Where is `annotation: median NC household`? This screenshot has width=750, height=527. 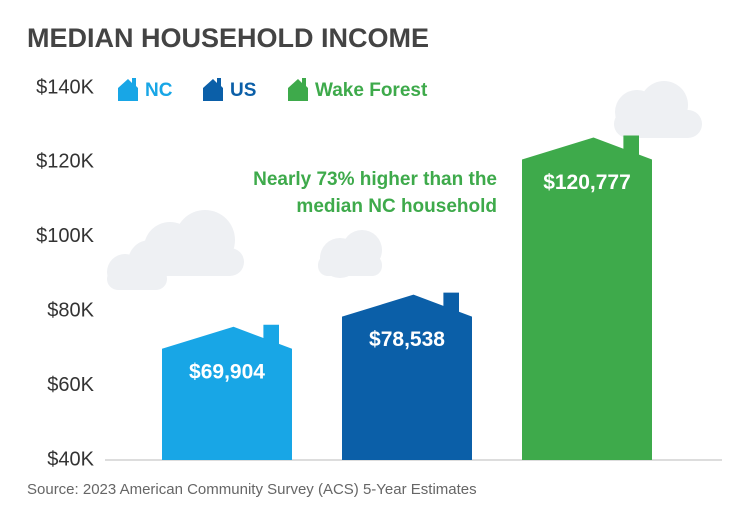 annotation: median NC household is located at coordinates (396, 206).